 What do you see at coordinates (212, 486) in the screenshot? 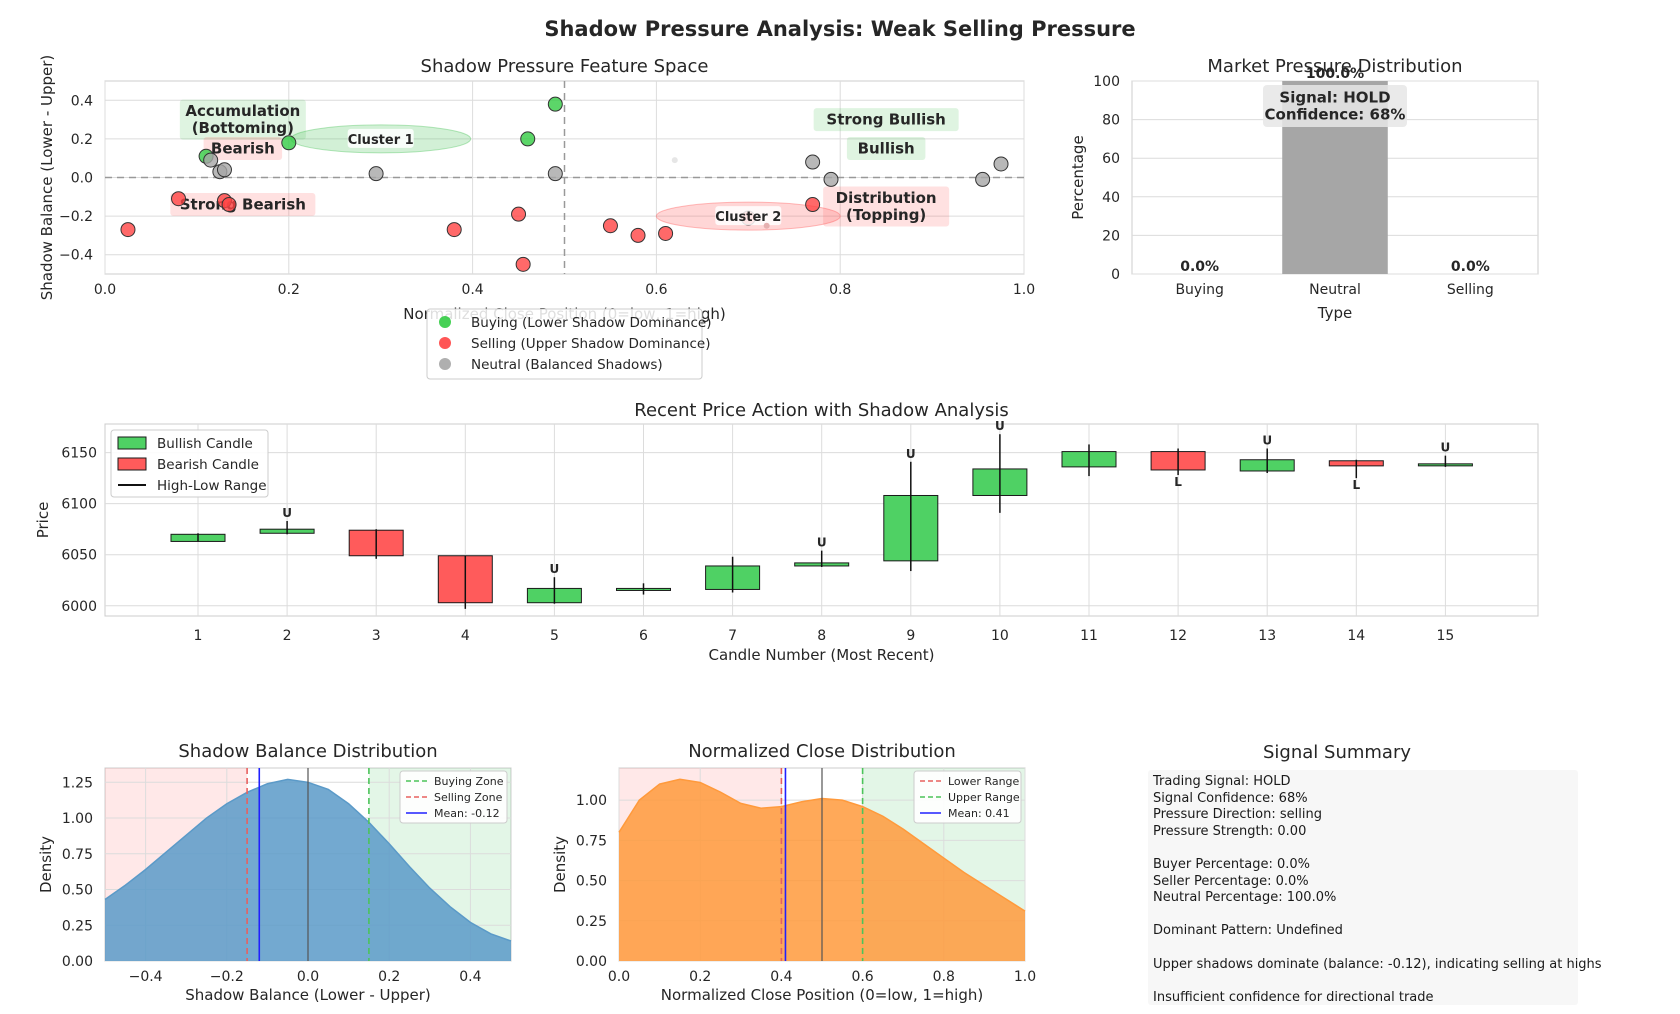
I see `legend-label: High-Low Range` at bounding box center [212, 486].